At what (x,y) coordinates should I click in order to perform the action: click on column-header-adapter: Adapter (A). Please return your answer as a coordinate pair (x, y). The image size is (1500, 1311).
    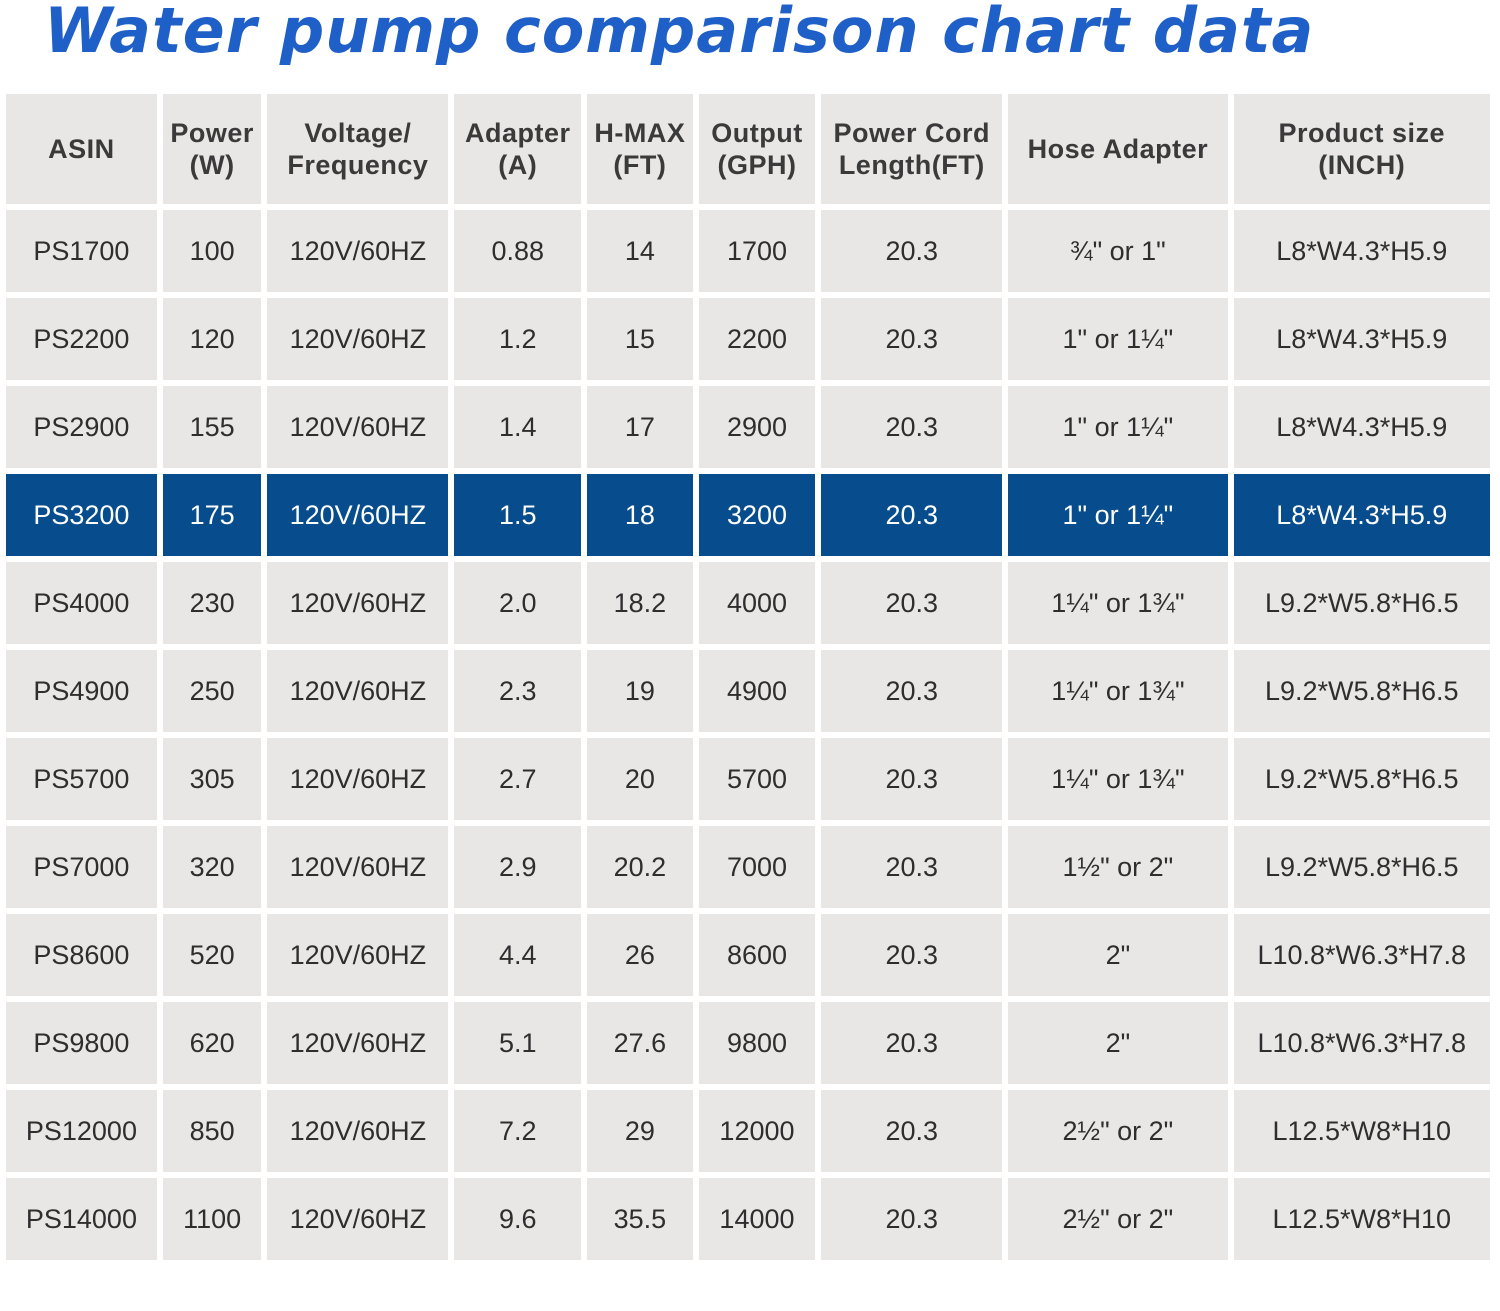
    Looking at the image, I should click on (518, 149).